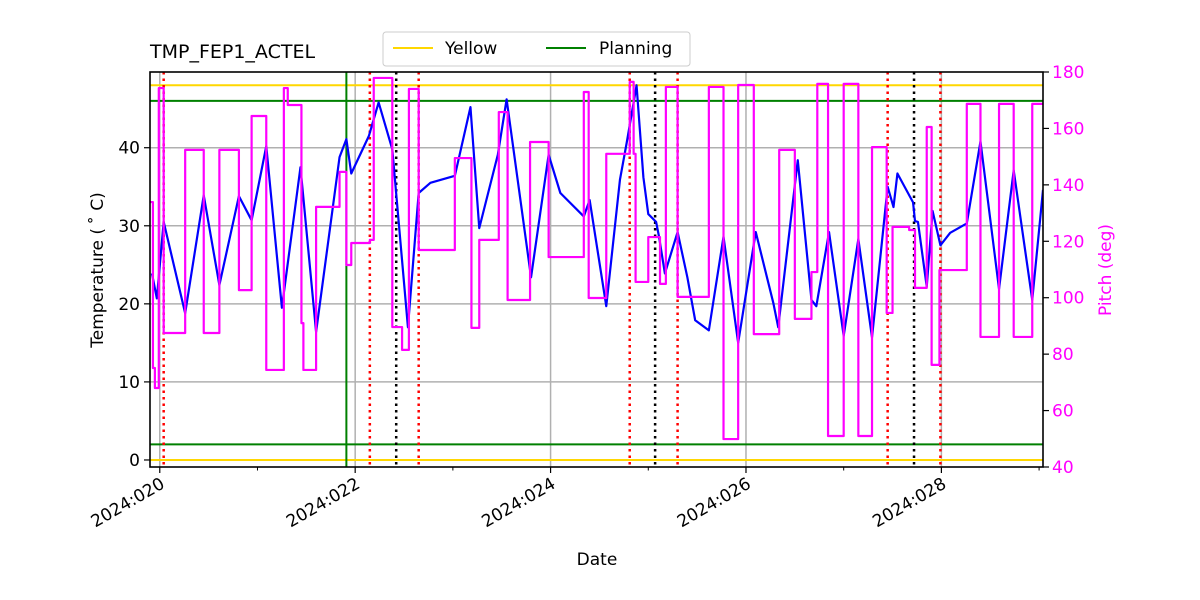 Image resolution: width=1200 pixels, height=600 pixels. Describe the element at coordinates (635, 49) in the screenshot. I see `legend-label-planning: Planning` at that location.